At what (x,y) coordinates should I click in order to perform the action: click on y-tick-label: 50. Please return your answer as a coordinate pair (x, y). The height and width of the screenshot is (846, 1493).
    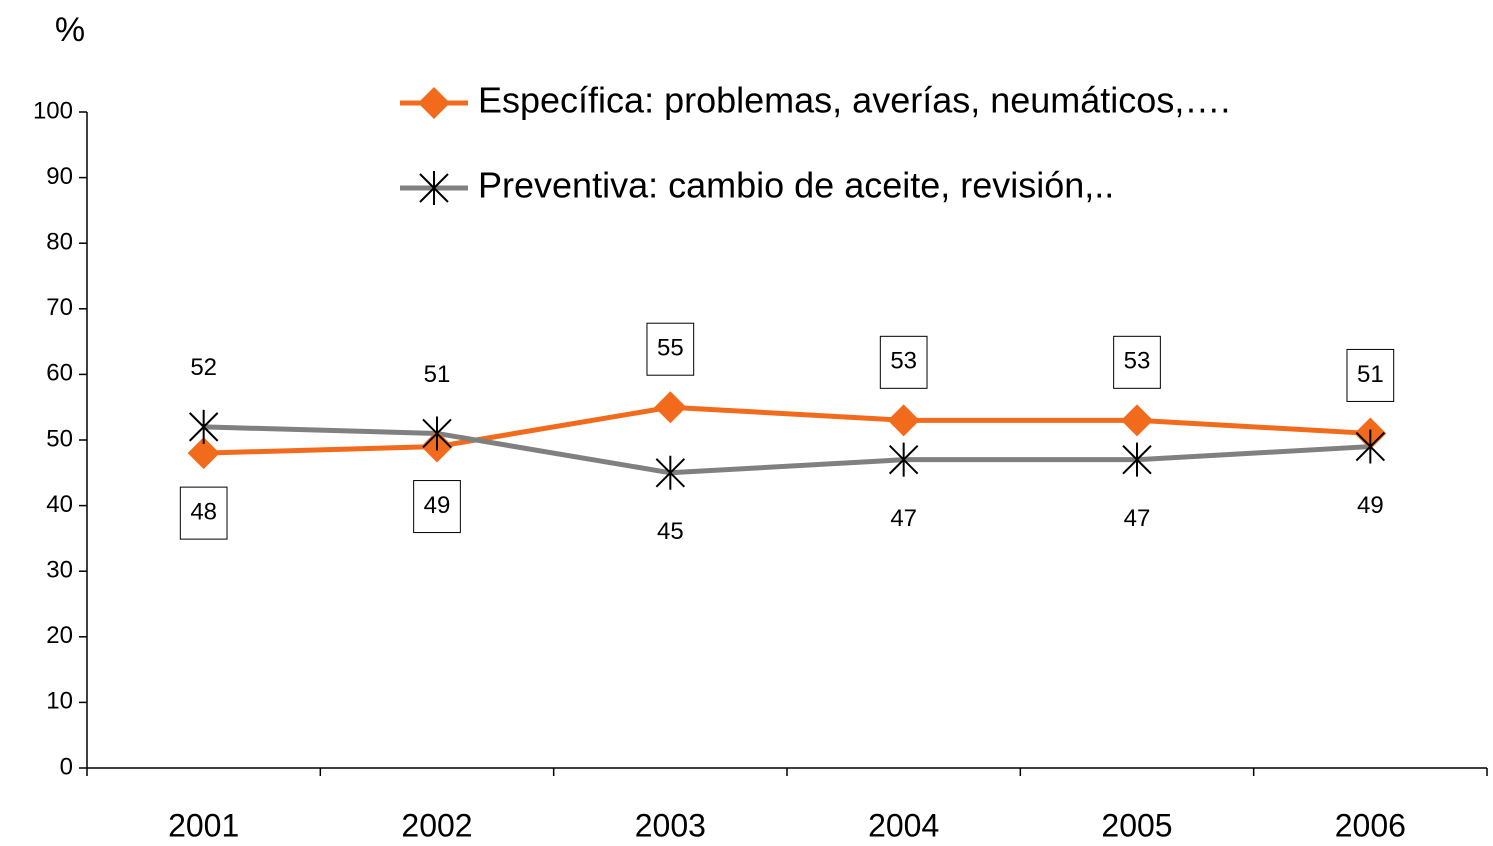
    Looking at the image, I should click on (59, 438).